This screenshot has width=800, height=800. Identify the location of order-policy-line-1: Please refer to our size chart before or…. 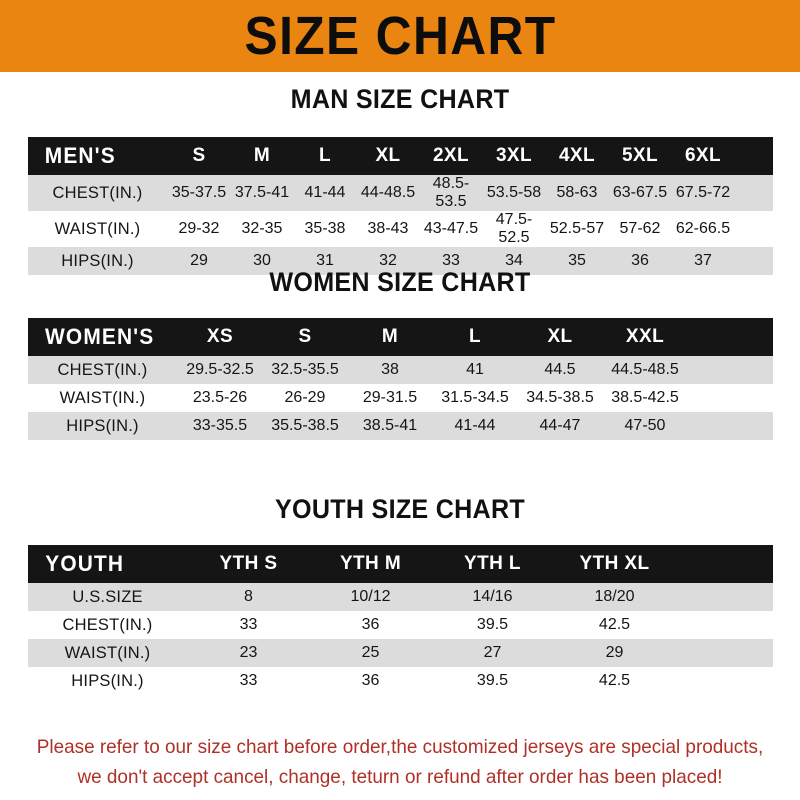
(400, 747).